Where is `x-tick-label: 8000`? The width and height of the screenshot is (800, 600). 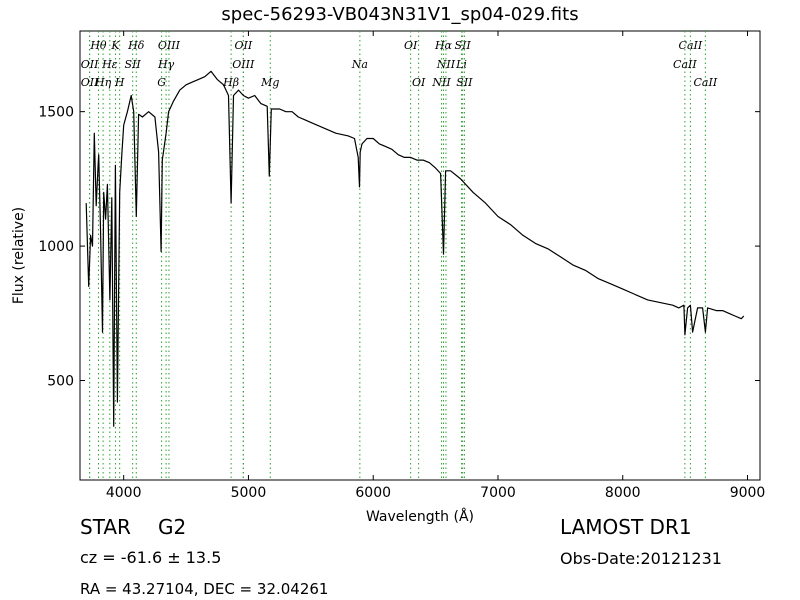
x-tick-label: 8000 is located at coordinates (623, 493).